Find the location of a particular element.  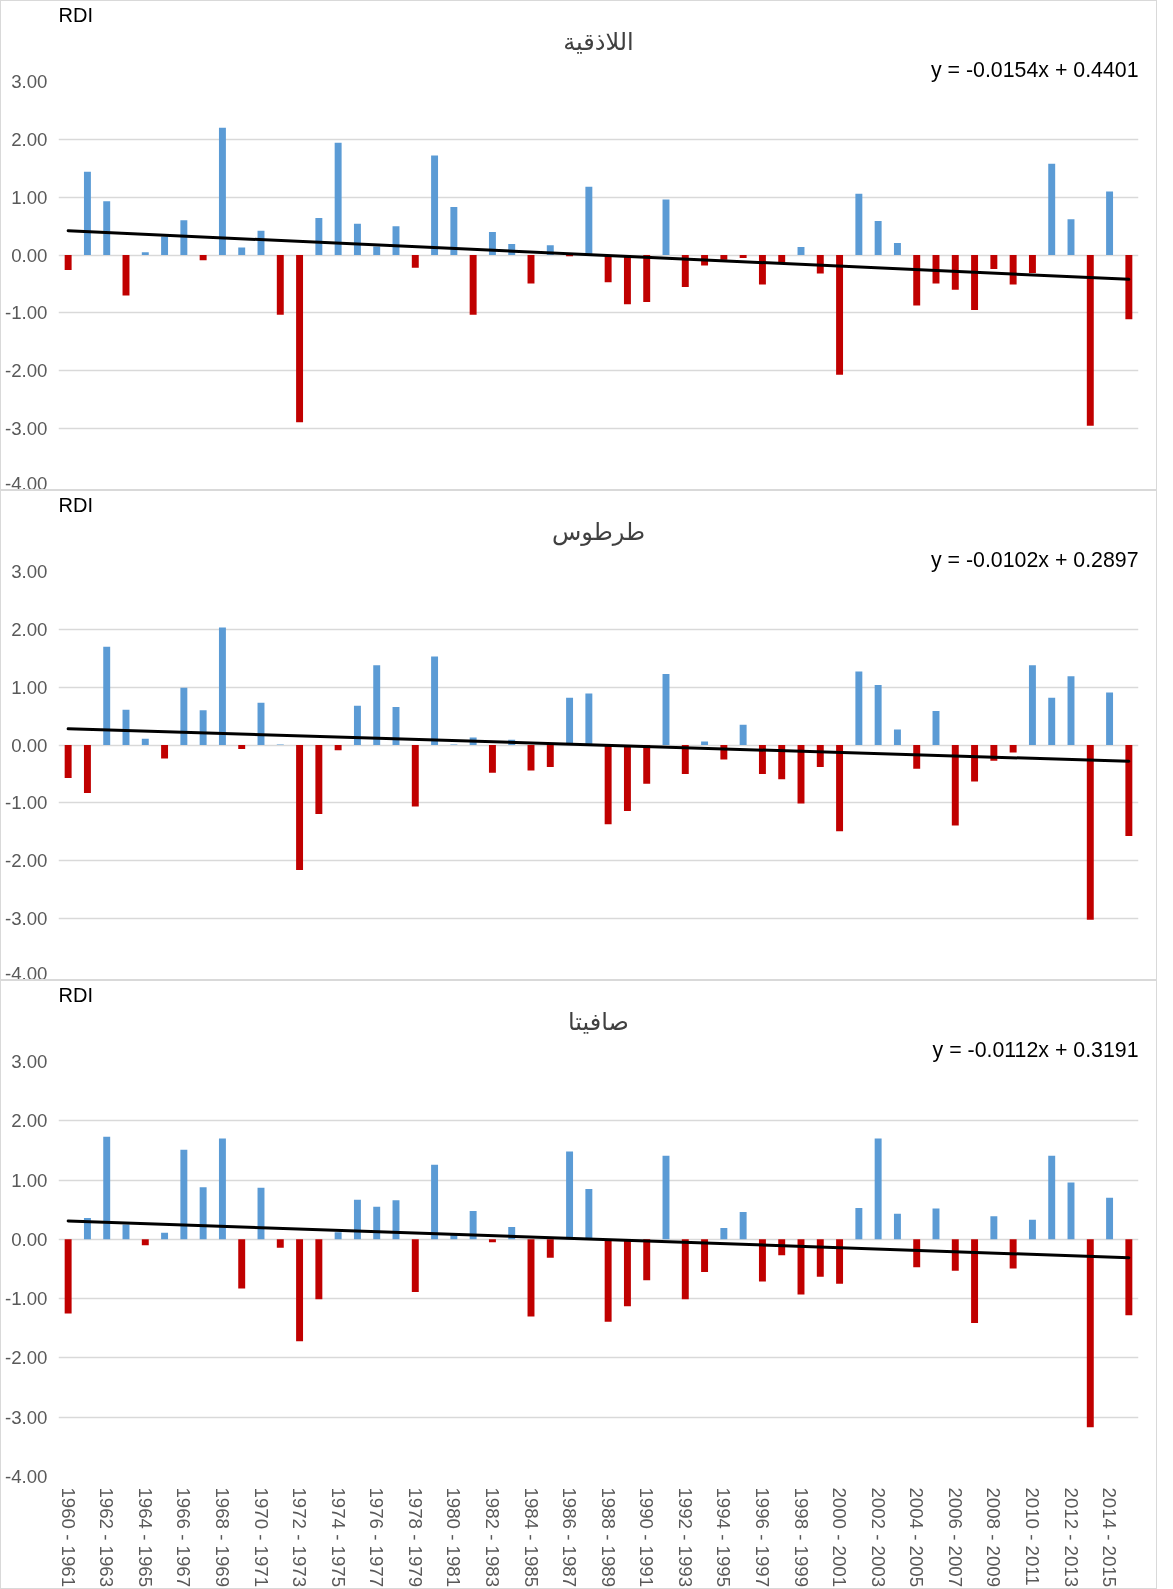

x-tick-label: 1992 - 1993 is located at coordinates (685, 1537).